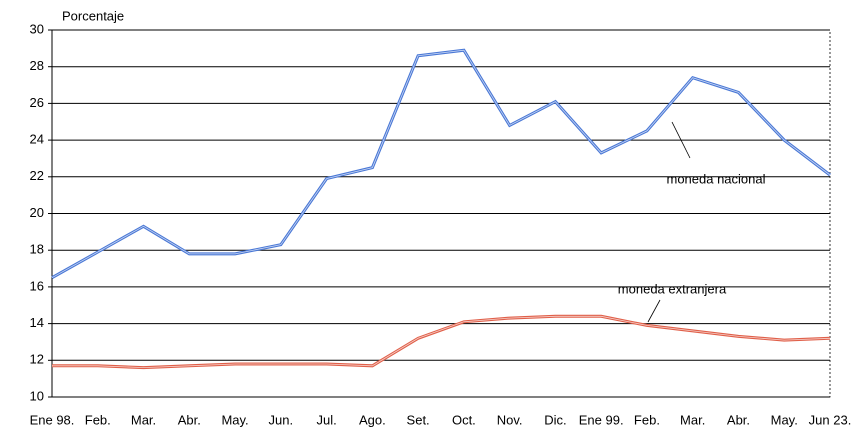 The image size is (858, 436). What do you see at coordinates (37, 395) in the screenshot?
I see `y-tick-label: 10` at bounding box center [37, 395].